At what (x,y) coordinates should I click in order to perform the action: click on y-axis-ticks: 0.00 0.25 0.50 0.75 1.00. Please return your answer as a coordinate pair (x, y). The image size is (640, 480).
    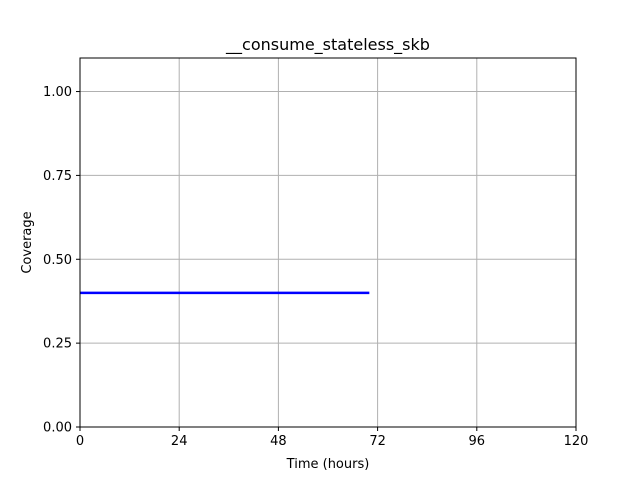
    Looking at the image, I should click on (61, 260).